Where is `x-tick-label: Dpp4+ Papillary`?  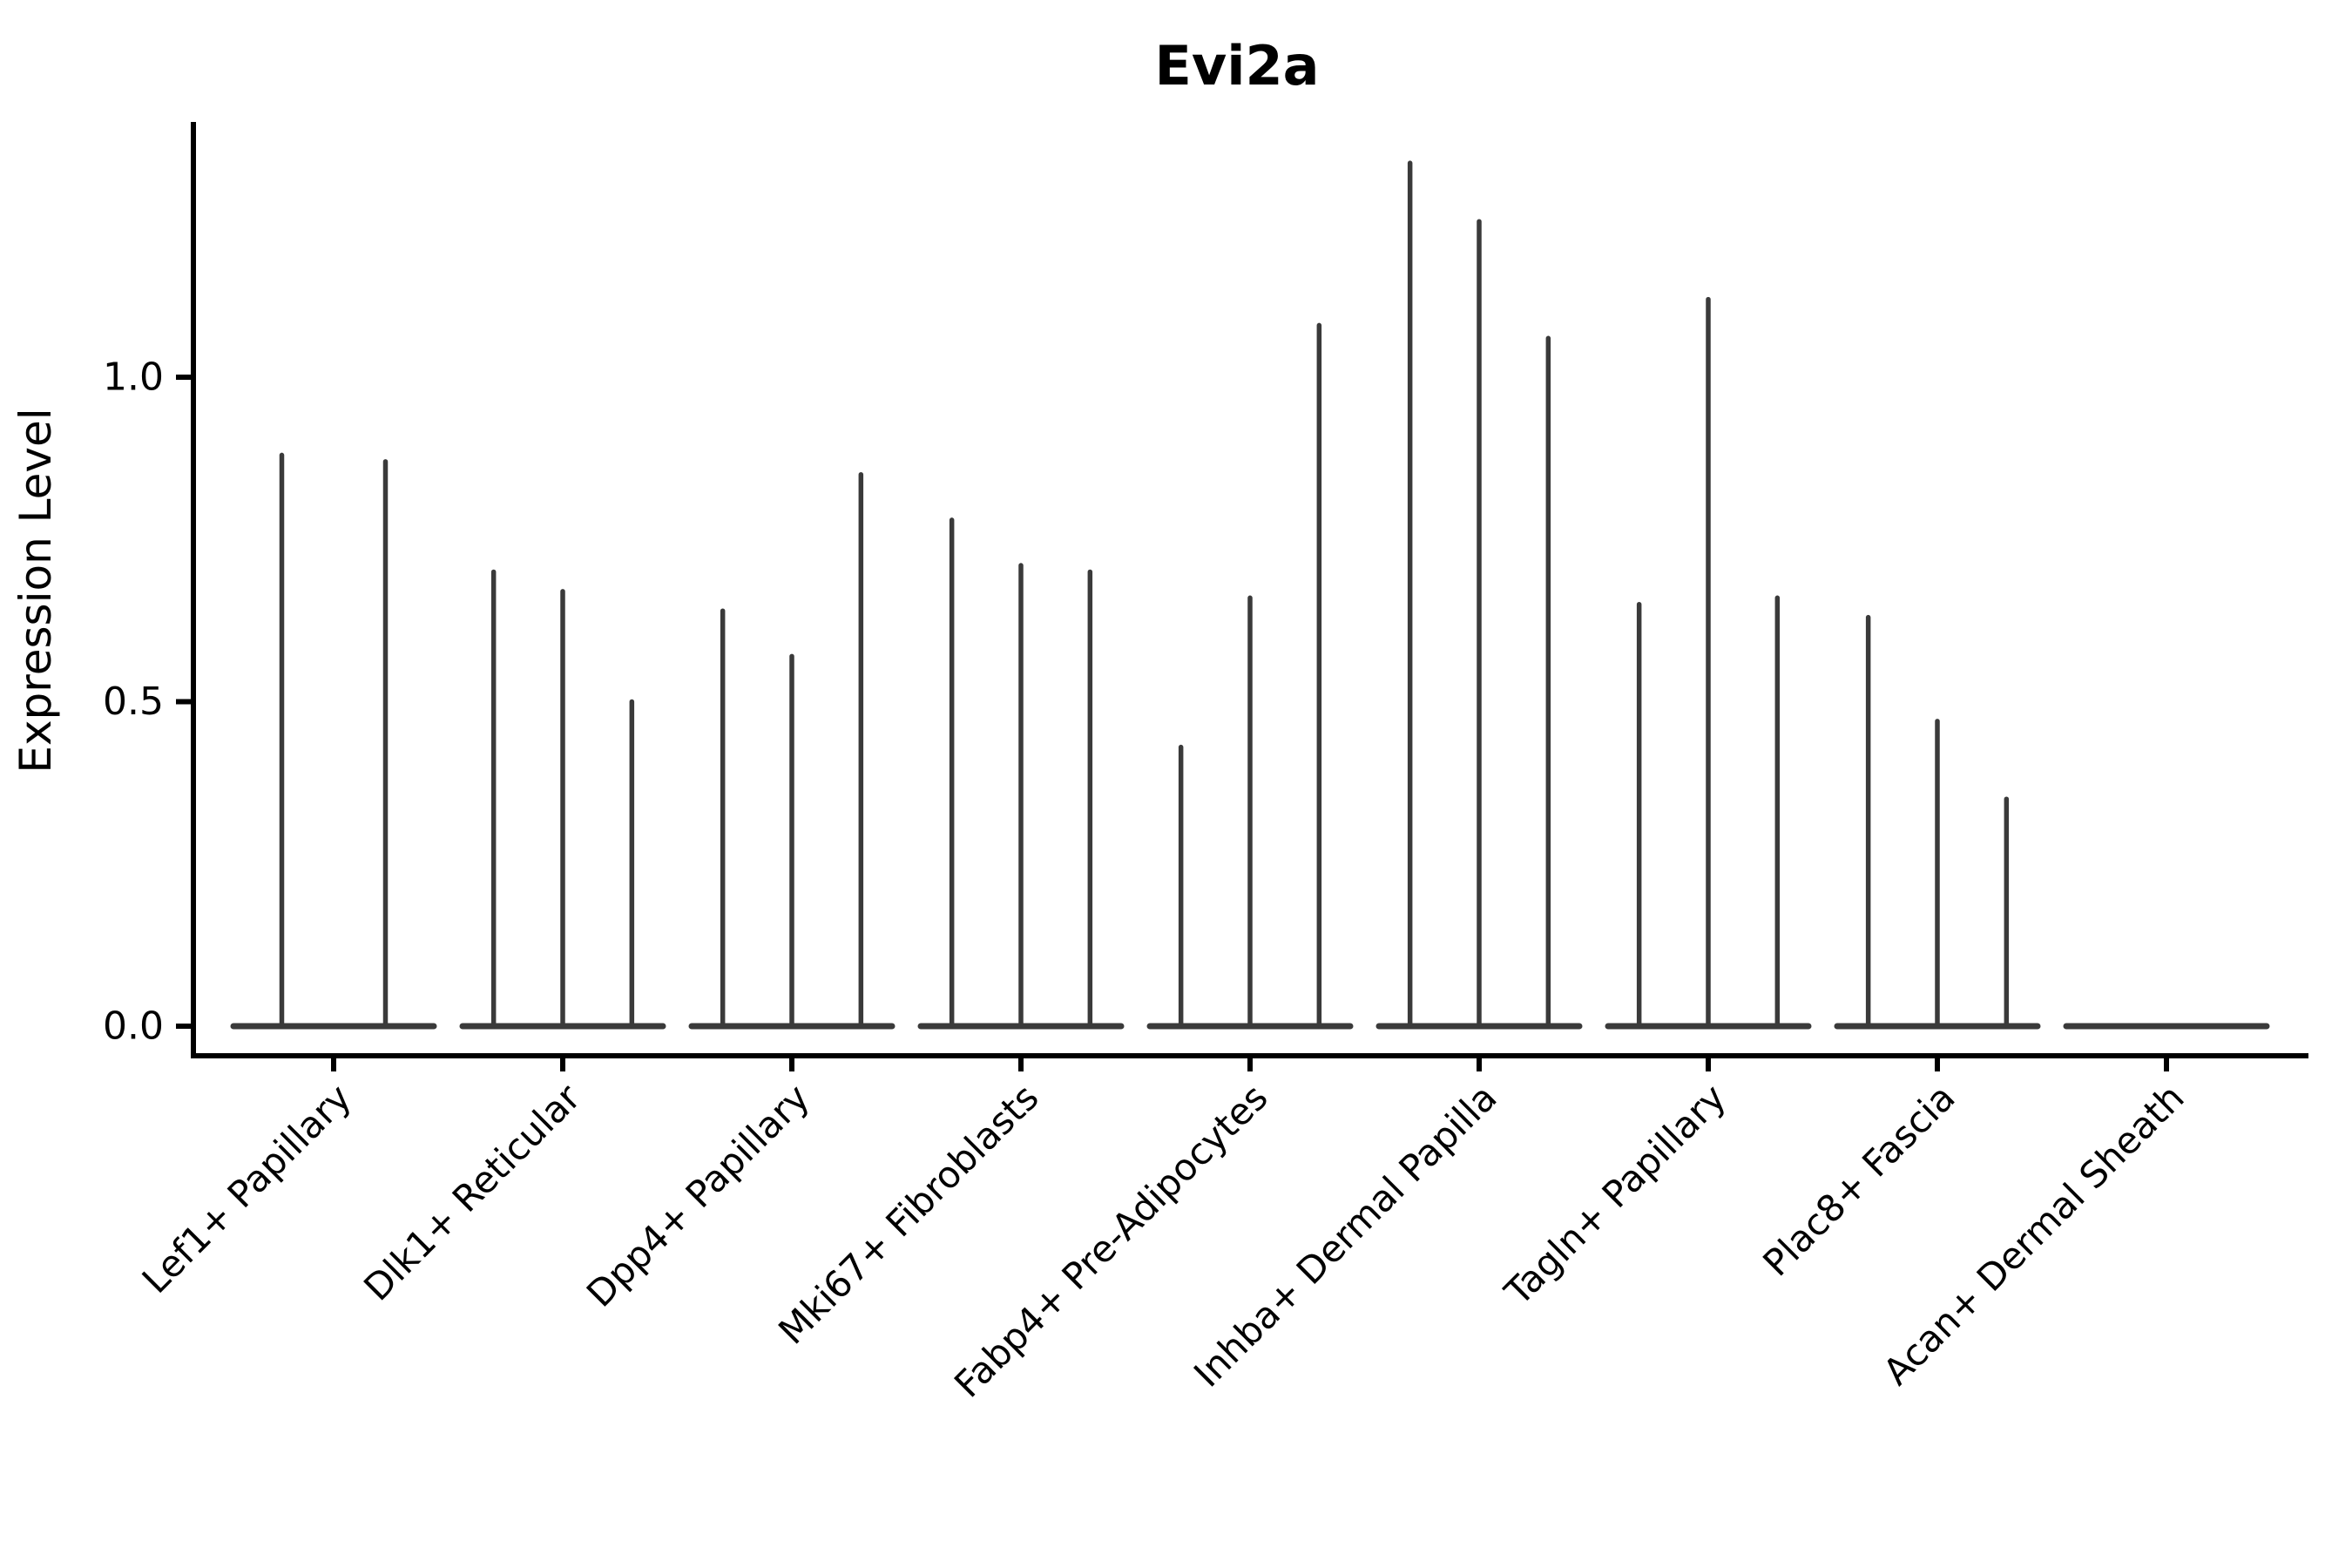 x-tick-label: Dpp4+ Papillary is located at coordinates (698, 1195).